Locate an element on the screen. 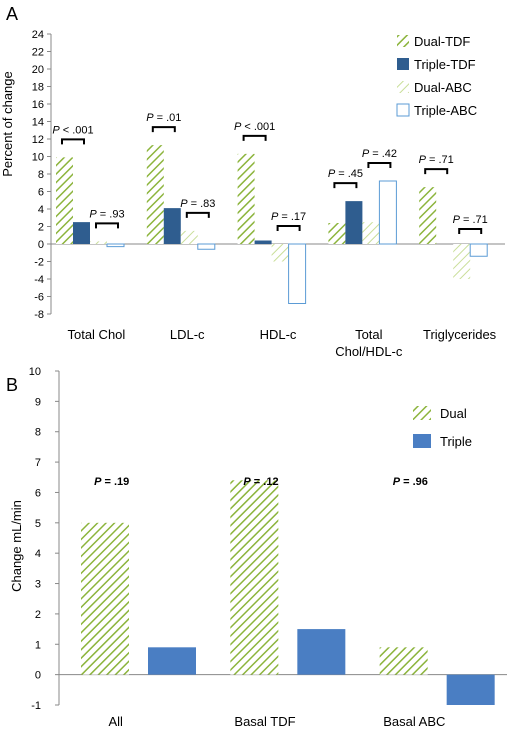 The width and height of the screenshot is (520, 733). panel-b-category-labels: All Basal TDF Basal ABC is located at coordinates (276, 721).